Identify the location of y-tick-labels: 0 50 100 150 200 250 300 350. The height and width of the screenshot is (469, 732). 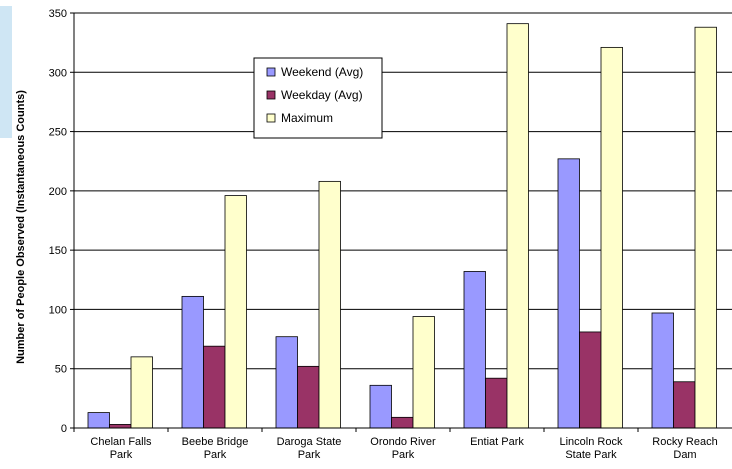
(58, 221).